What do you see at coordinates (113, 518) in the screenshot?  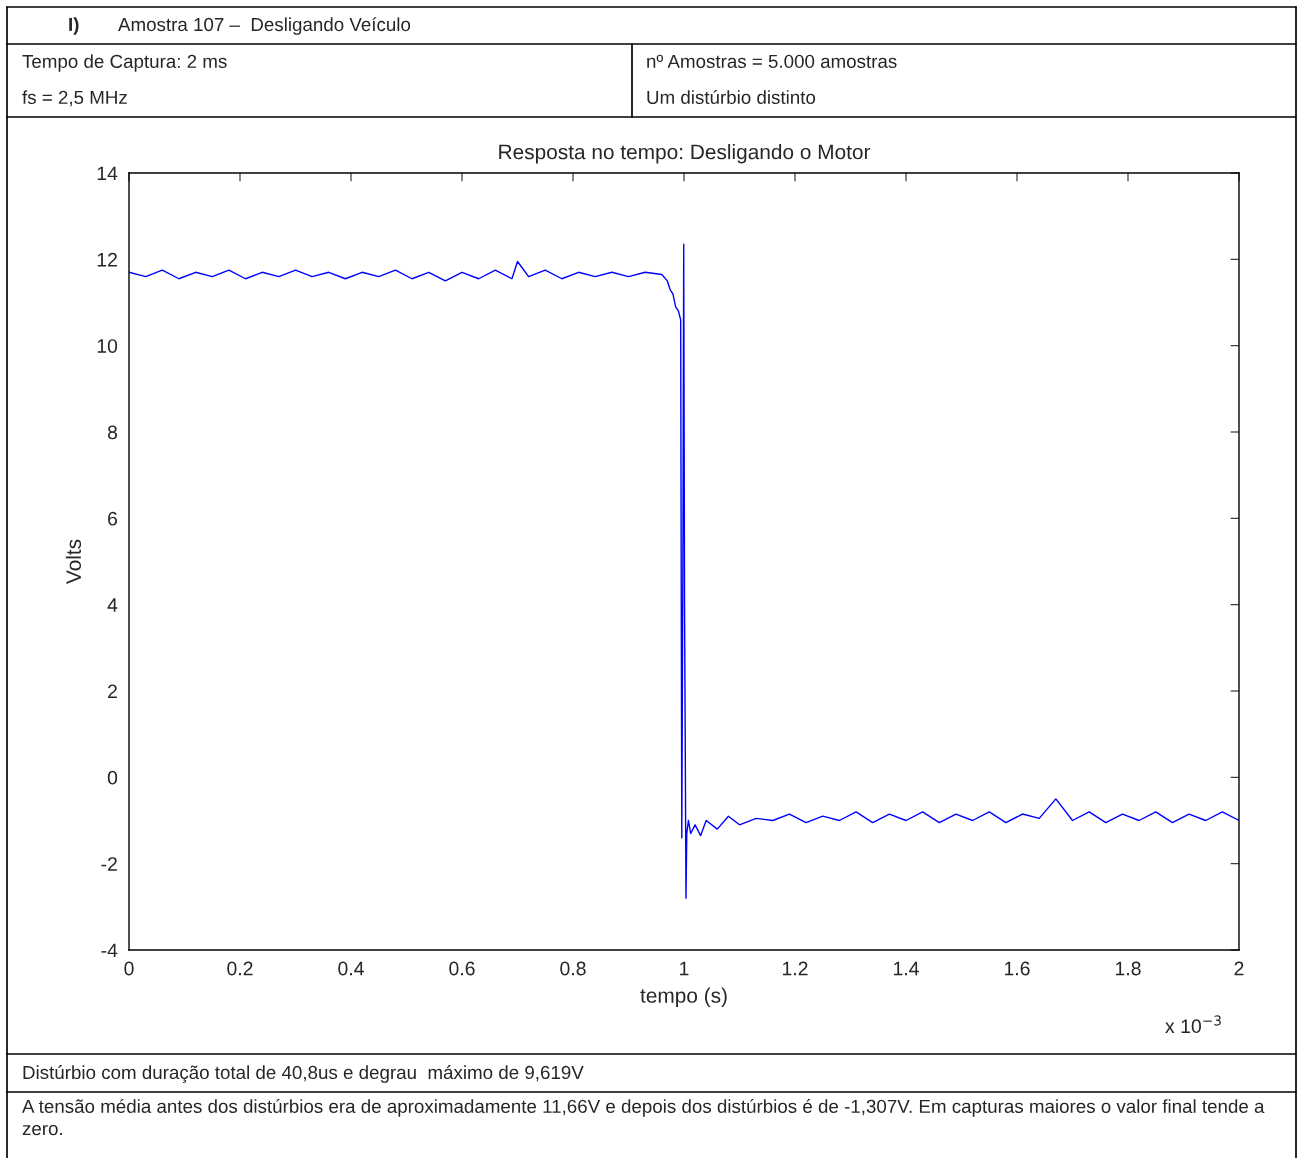 I see `y-tick-label: 6` at bounding box center [113, 518].